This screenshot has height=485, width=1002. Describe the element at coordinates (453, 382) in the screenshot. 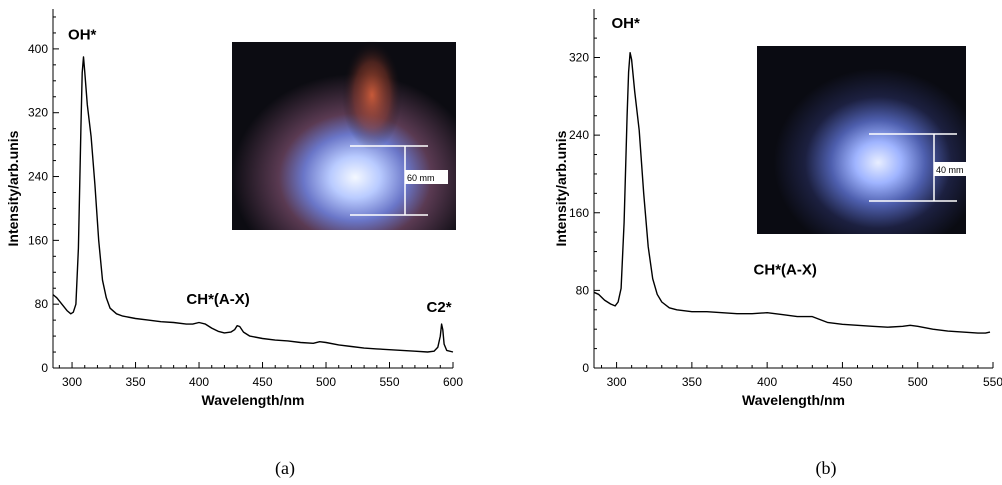

I see `x-tick-label: 600` at that location.